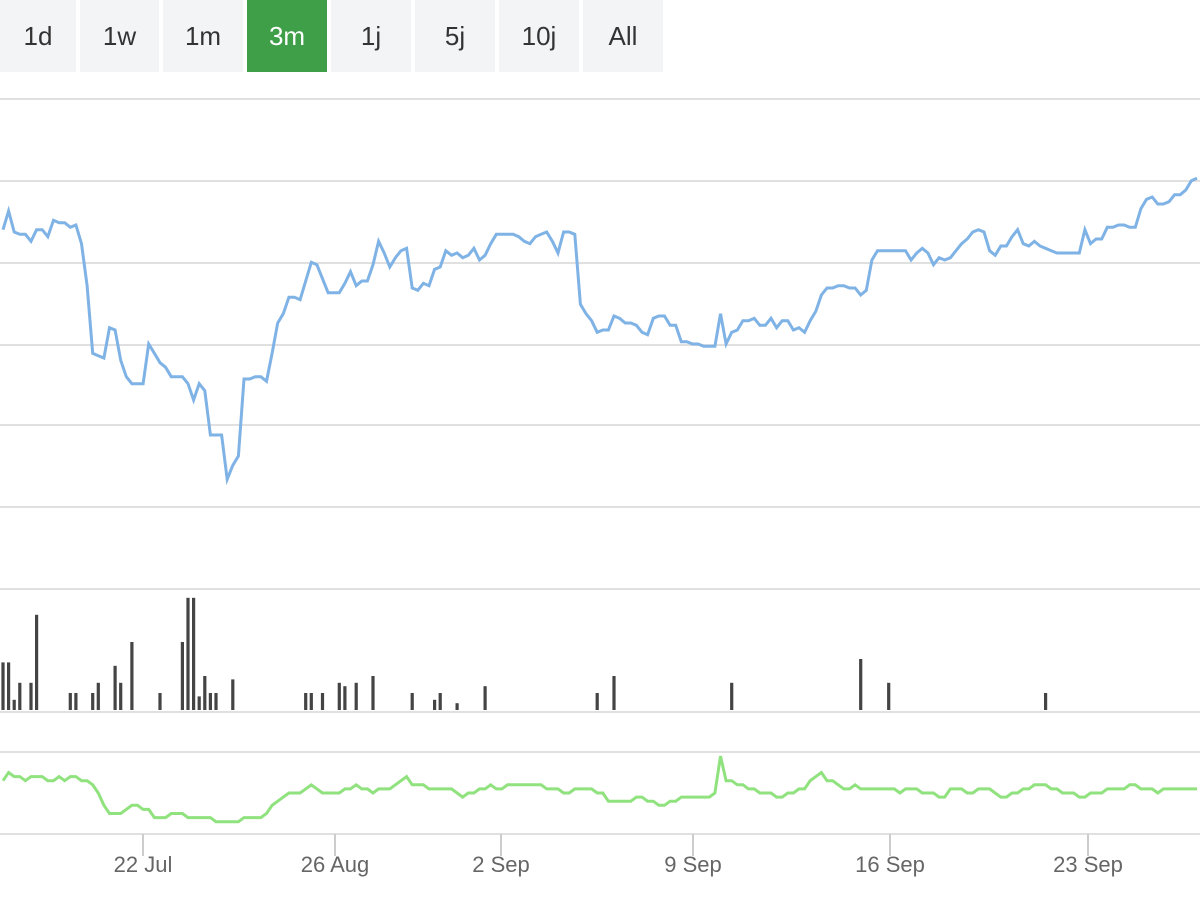 This screenshot has width=1200, height=900. I want to click on range-button-1d: 1d, so click(38, 36).